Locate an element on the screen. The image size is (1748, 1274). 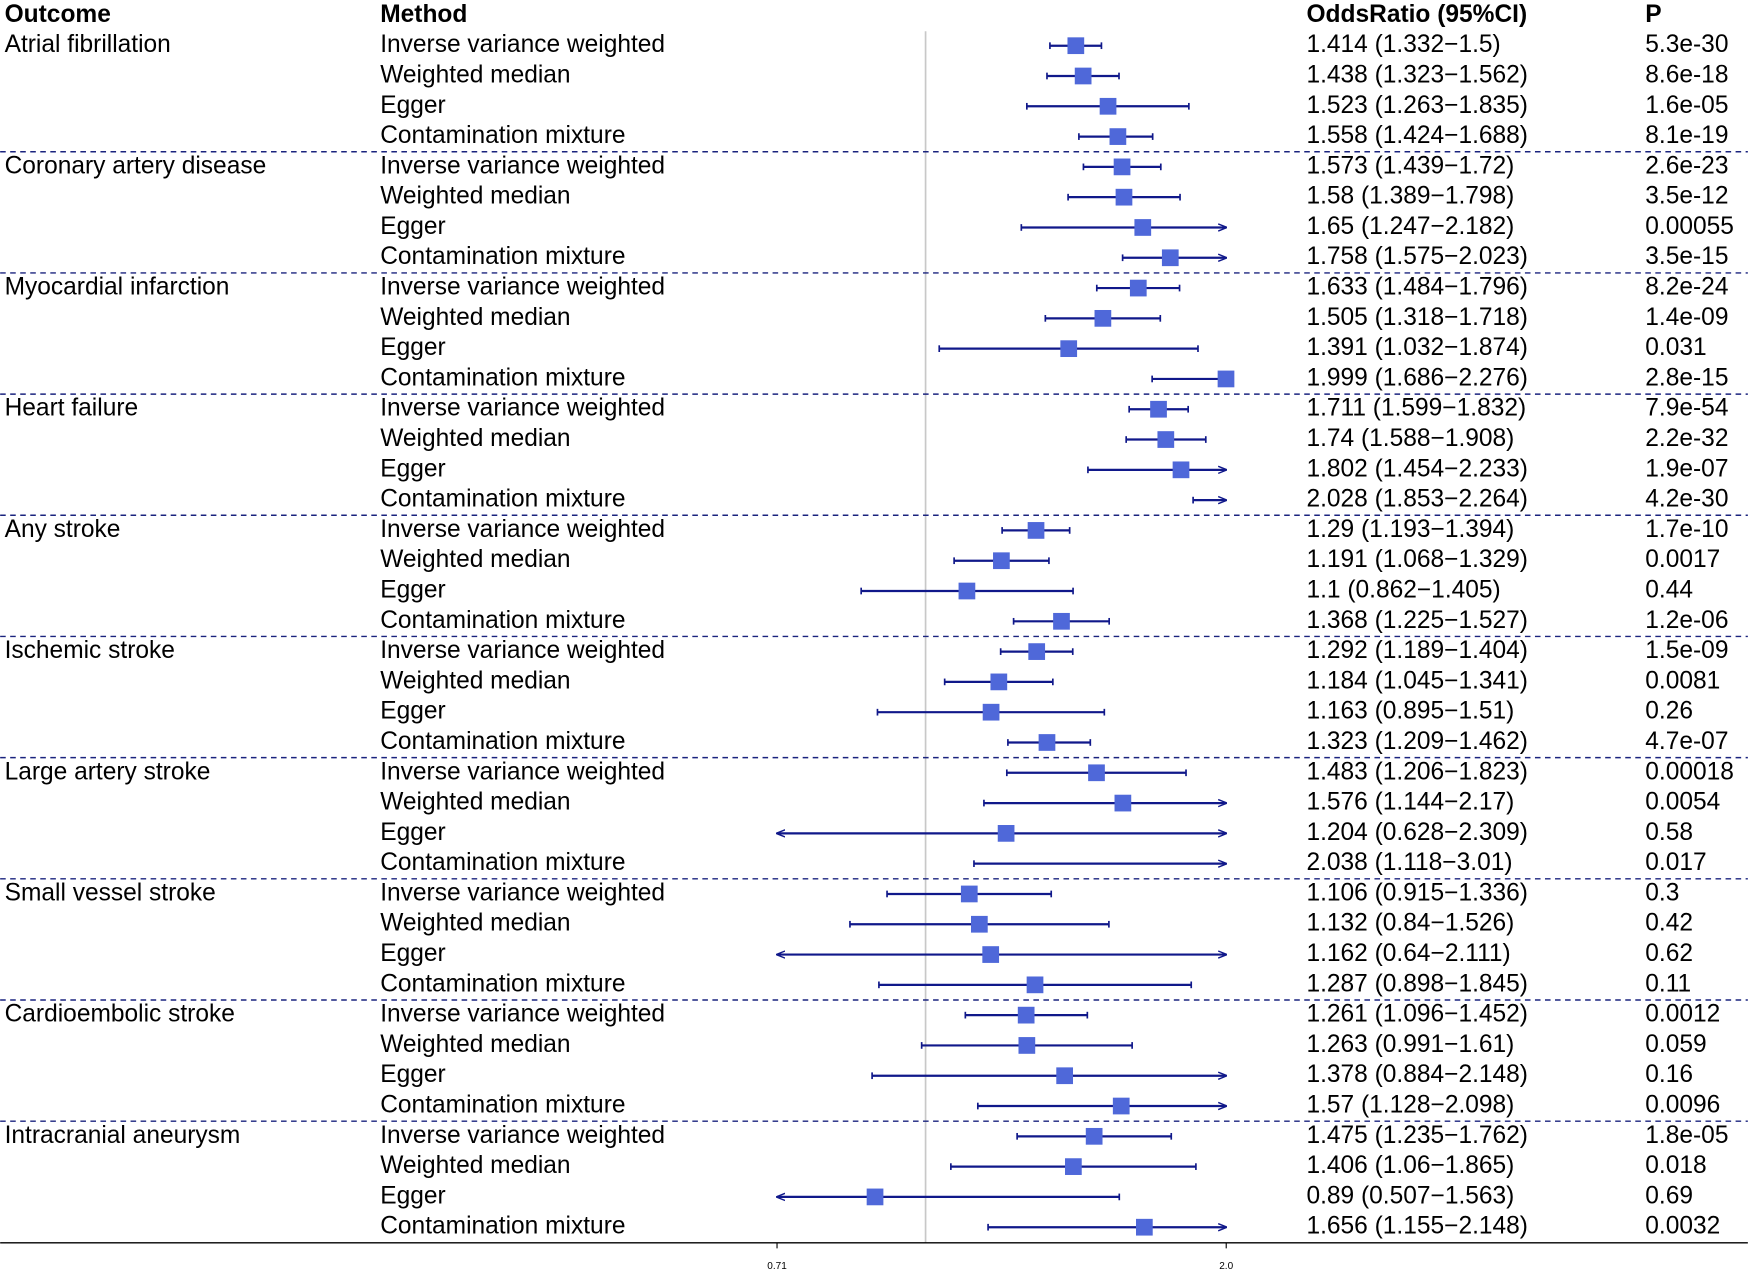
outcome-label: Atrial fibrillation is located at coordinates (88, 44).